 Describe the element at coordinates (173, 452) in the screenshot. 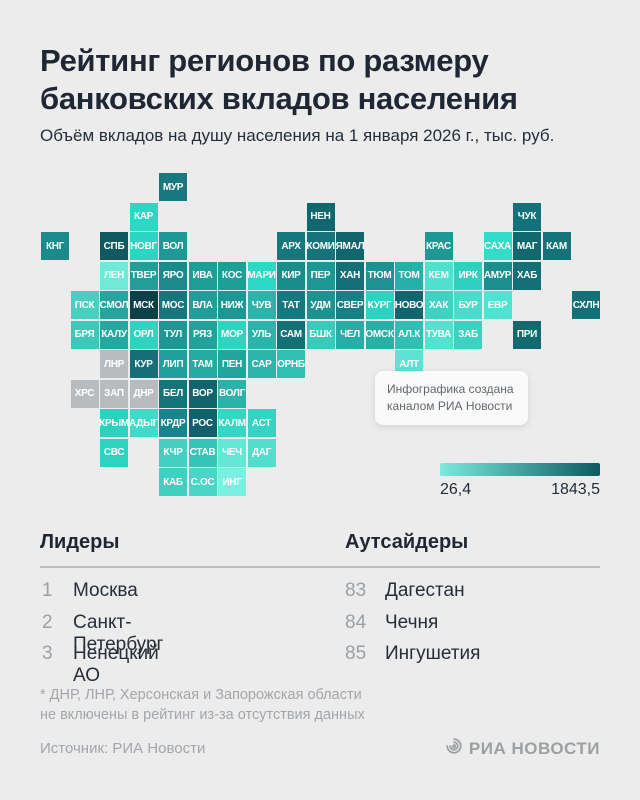

I see `region-tile-КЧР: КЧР` at that location.